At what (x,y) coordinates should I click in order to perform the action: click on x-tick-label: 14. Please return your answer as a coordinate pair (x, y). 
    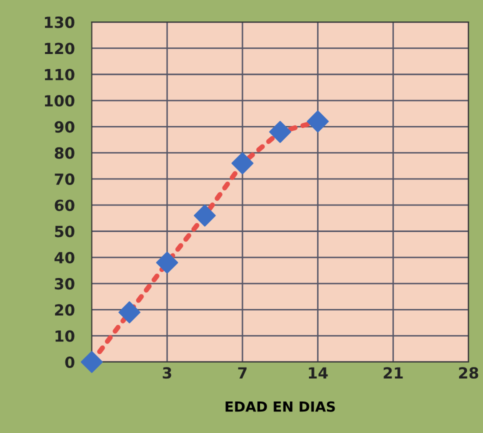
    Looking at the image, I should click on (318, 372).